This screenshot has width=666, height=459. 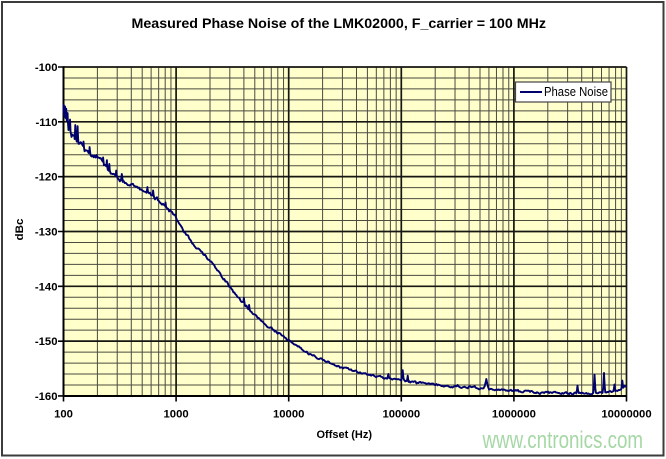 I want to click on svg-text: 100000, so click(x=401, y=415).